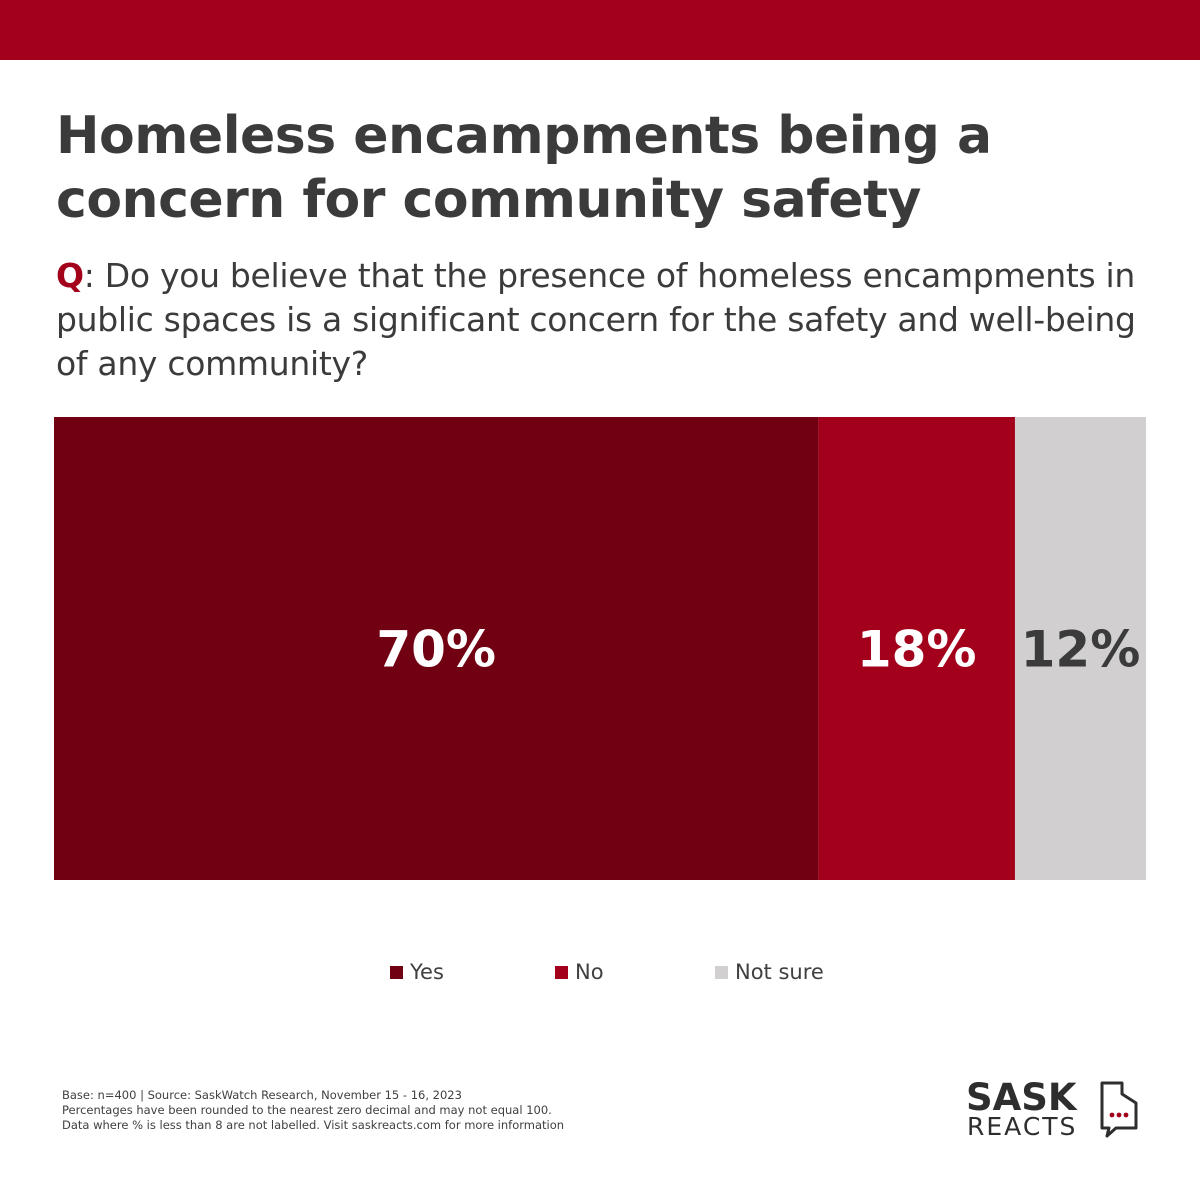 The height and width of the screenshot is (1200, 1200). I want to click on legend-swatch-no, so click(561, 972).